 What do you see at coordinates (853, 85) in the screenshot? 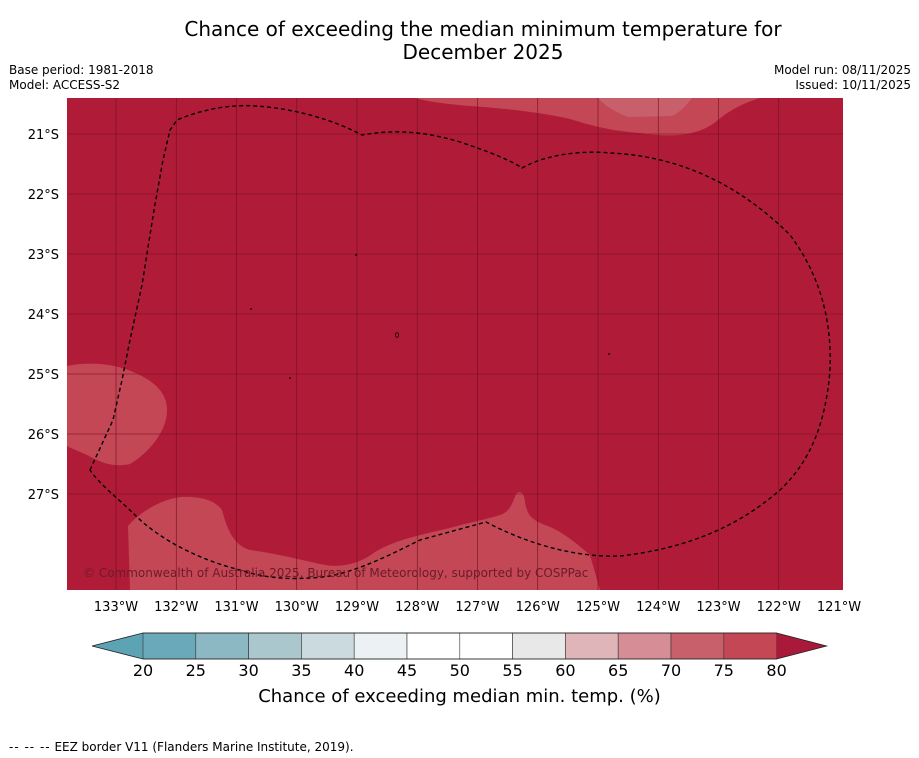
I see `issued-date: Issued: 10/11/2025` at bounding box center [853, 85].